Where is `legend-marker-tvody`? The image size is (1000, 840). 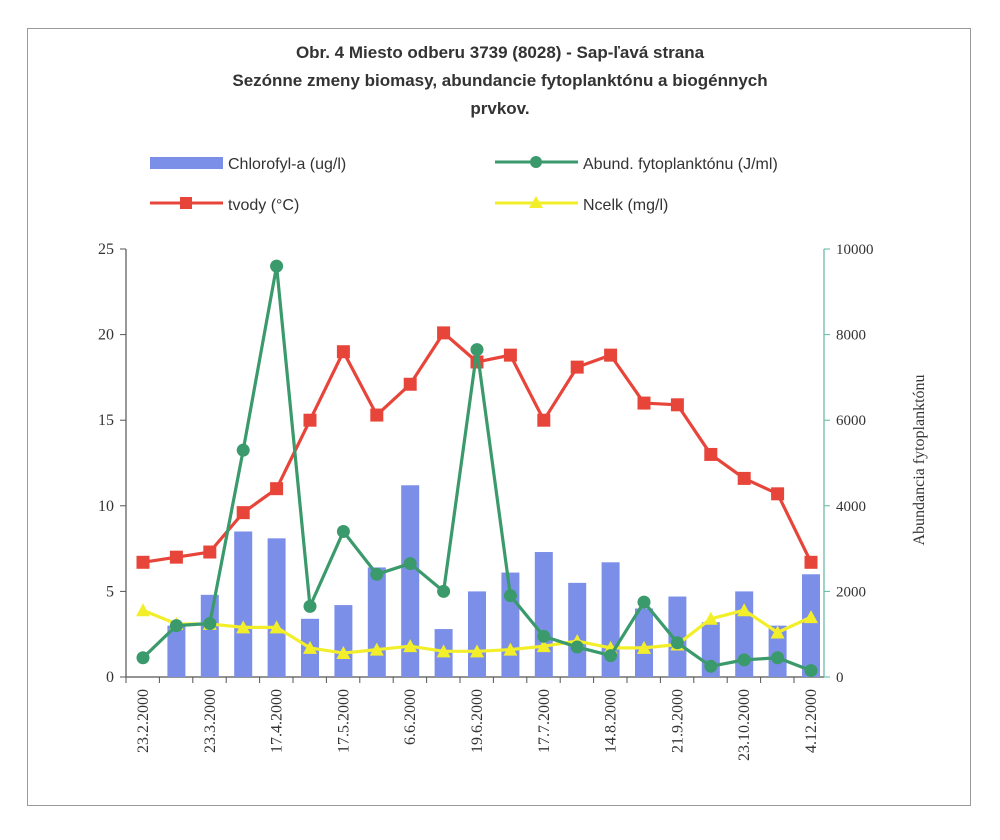
legend-marker-tvody is located at coordinates (186, 203).